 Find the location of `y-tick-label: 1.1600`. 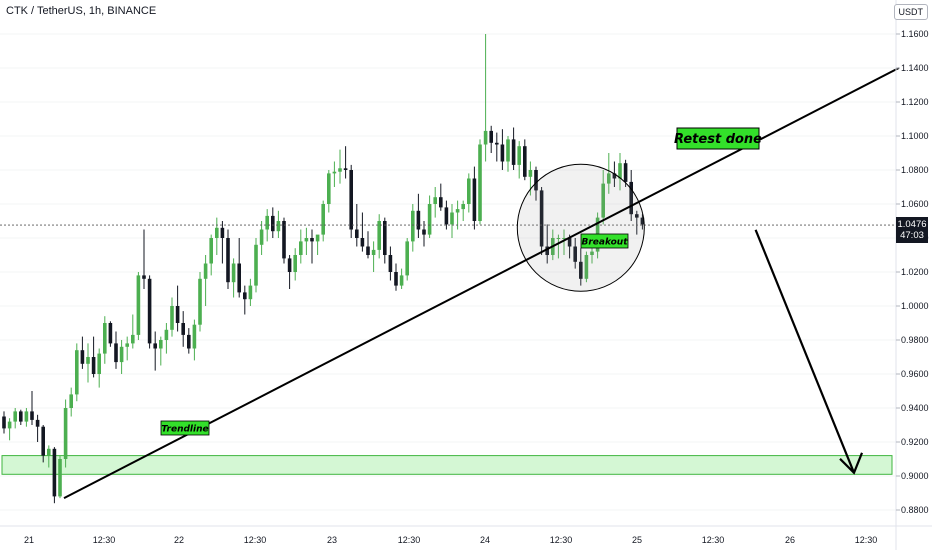

y-tick-label: 1.1600 is located at coordinates (915, 34).